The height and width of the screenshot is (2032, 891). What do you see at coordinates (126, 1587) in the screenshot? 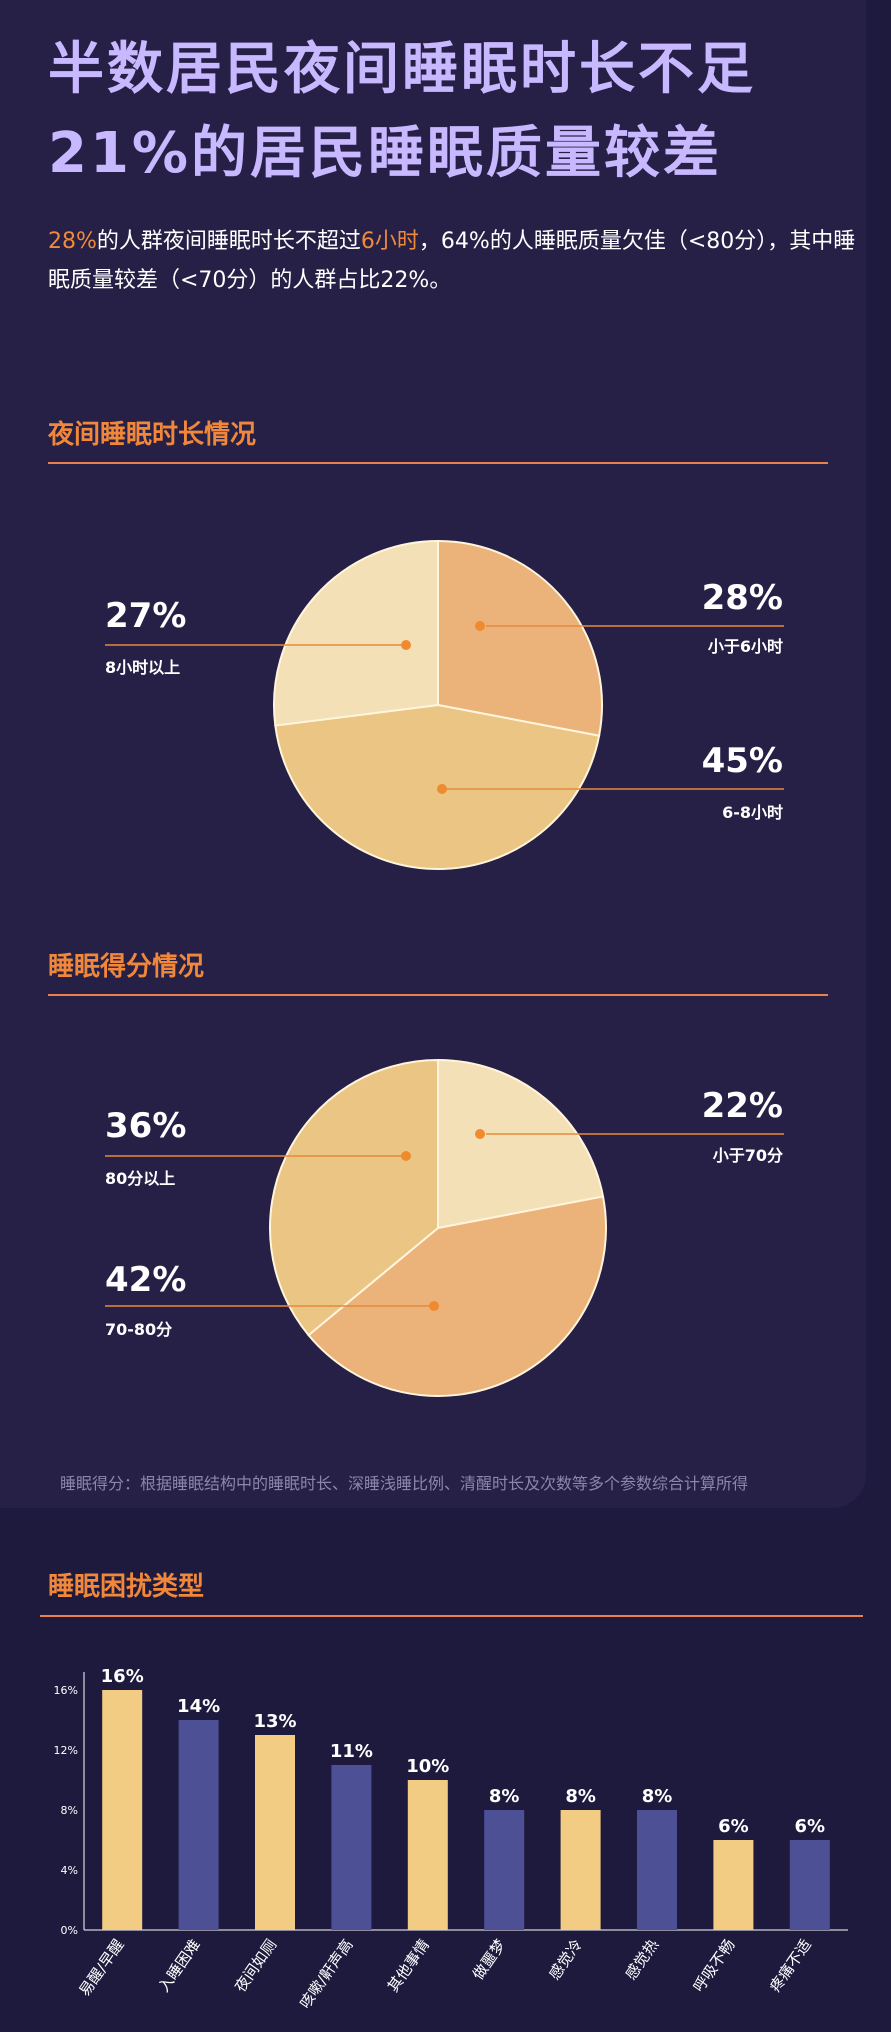
I see `section-title-sleep-problems: 睡眠困扰类型` at bounding box center [126, 1587].